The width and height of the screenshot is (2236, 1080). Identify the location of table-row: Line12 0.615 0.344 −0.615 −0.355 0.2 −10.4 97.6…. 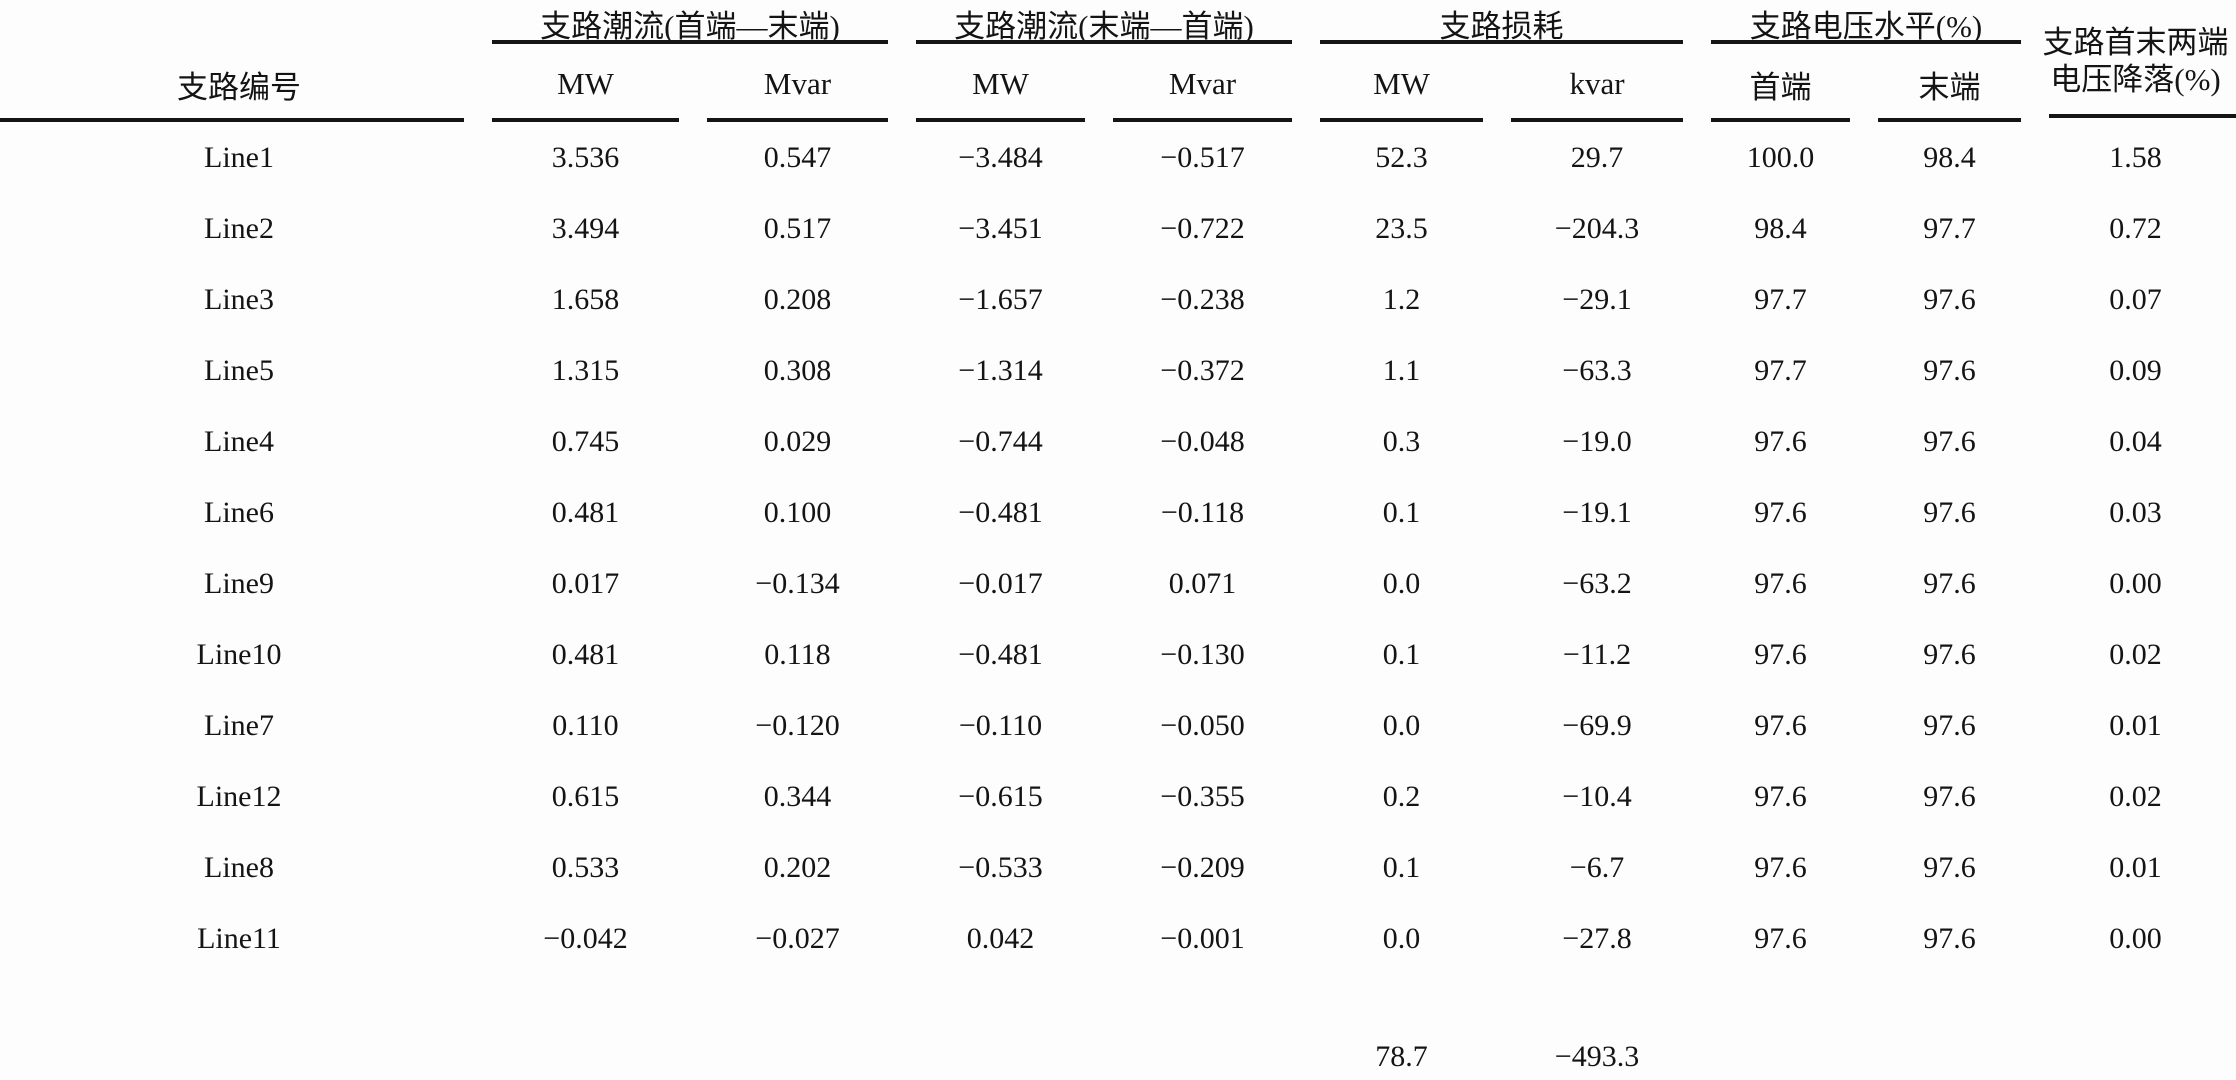
(1118, 796).